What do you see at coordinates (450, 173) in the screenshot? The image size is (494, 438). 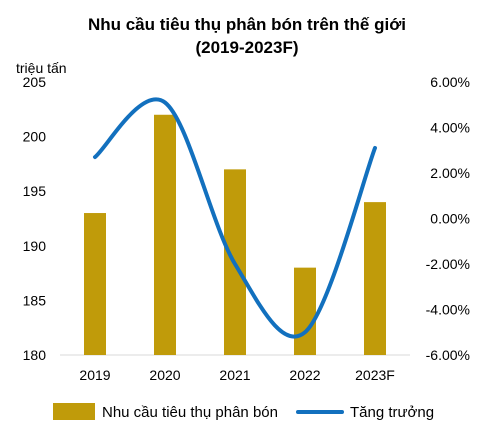 I see `y-right-tick-label: 2.00%` at bounding box center [450, 173].